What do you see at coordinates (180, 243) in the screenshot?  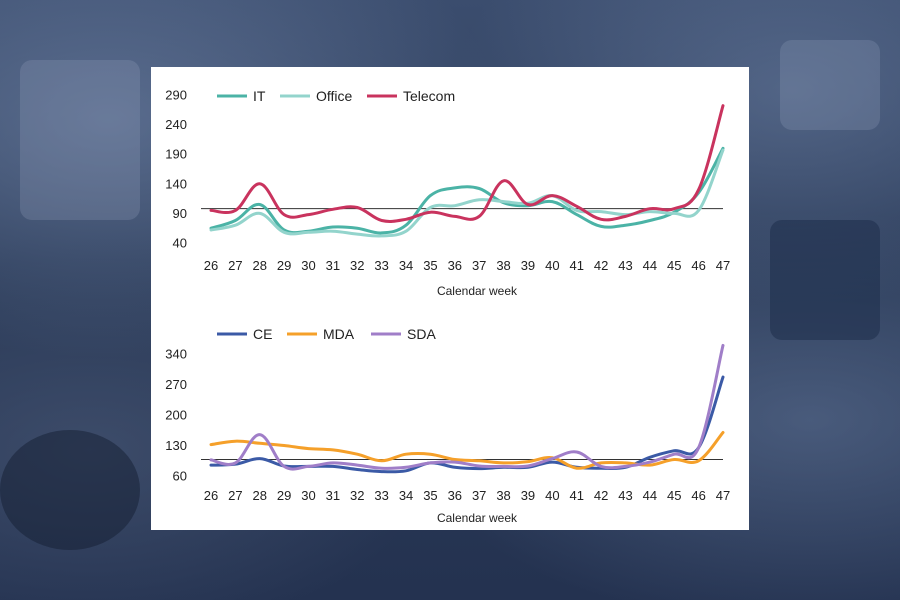 I see `y-tick-label: 40` at bounding box center [180, 243].